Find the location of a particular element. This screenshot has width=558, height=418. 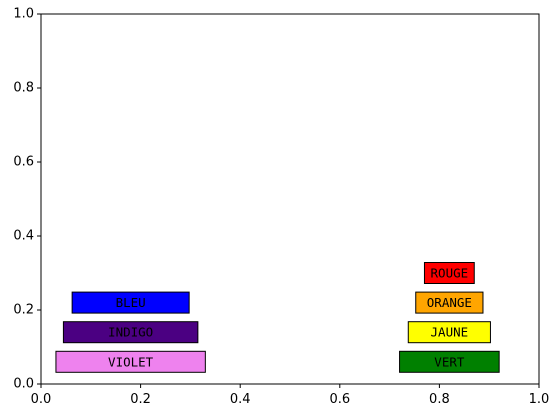

bar-label-indigo: INDIGO is located at coordinates (130, 332).